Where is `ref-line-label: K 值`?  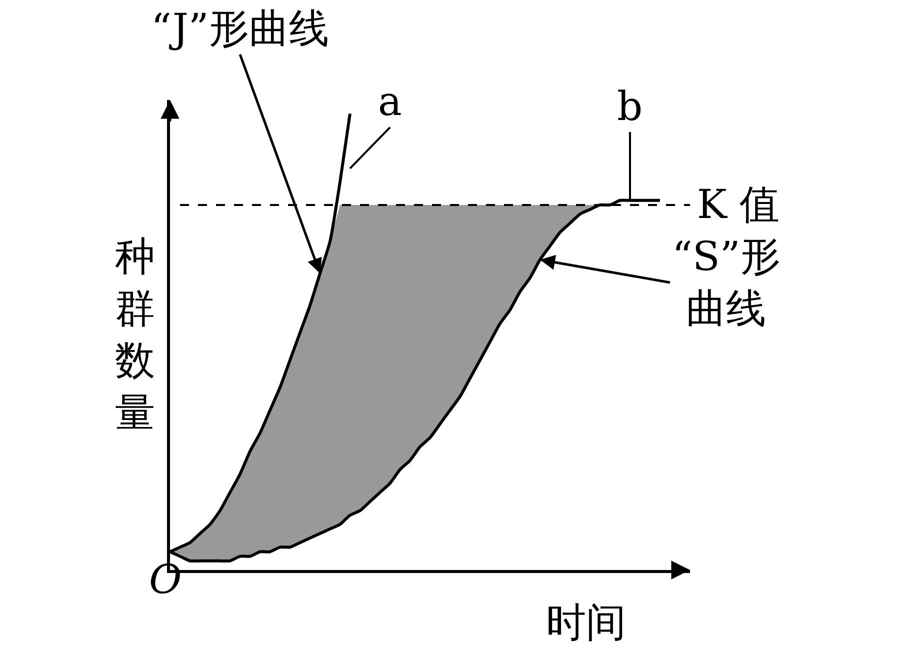 ref-line-label: K 值 is located at coordinates (738, 205).